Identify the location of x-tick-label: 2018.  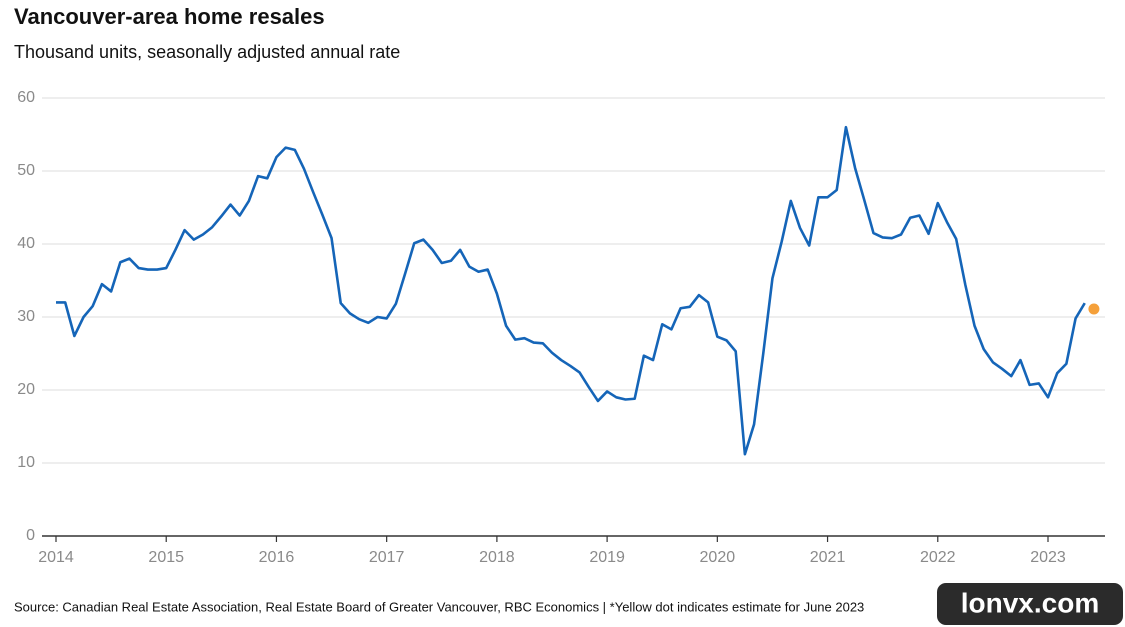
(497, 557).